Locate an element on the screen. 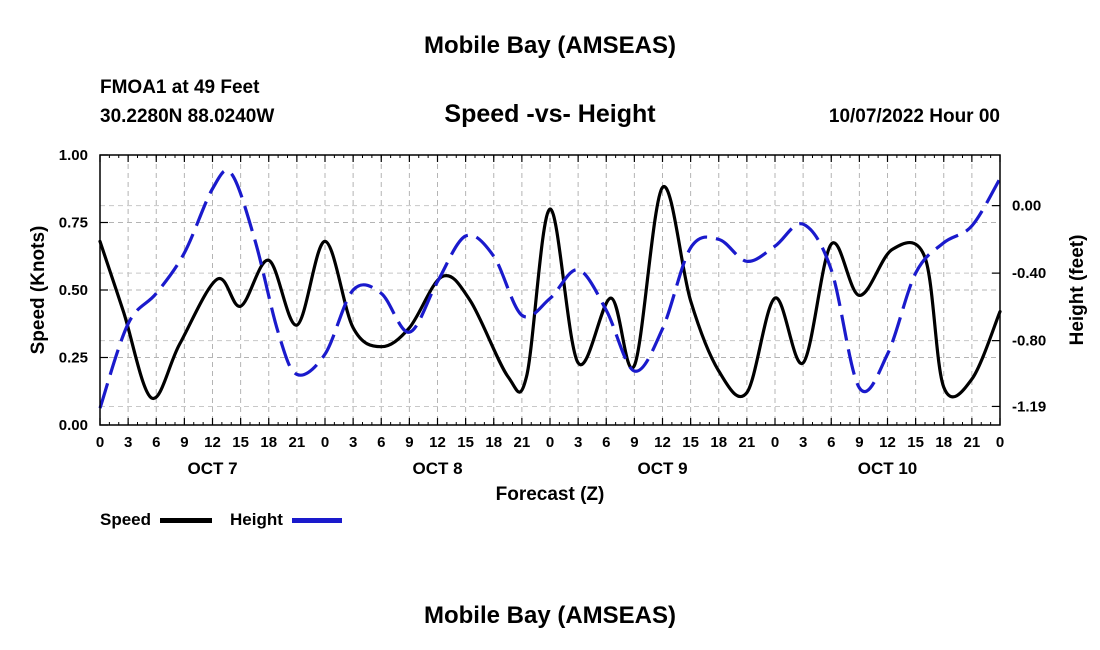  day-label: OCT 9 is located at coordinates (662, 468).